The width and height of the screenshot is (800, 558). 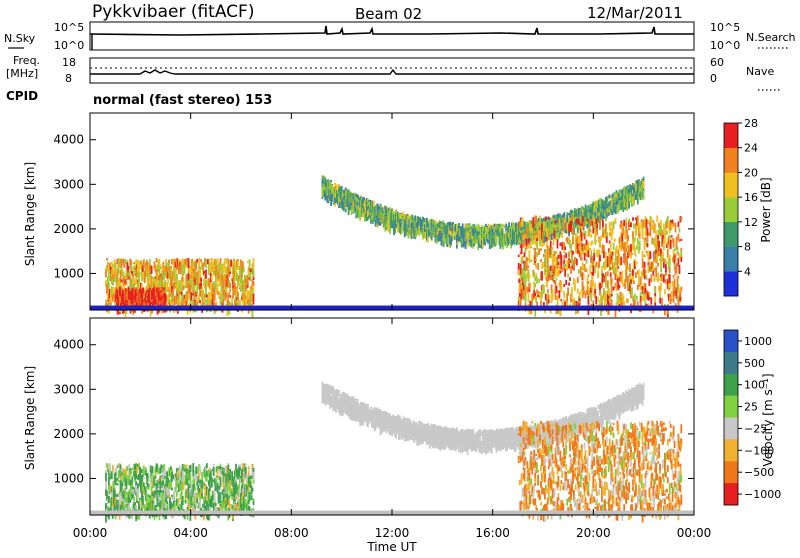 I want to click on nsearch-tick-bottom: 10^0, so click(x=725, y=45).